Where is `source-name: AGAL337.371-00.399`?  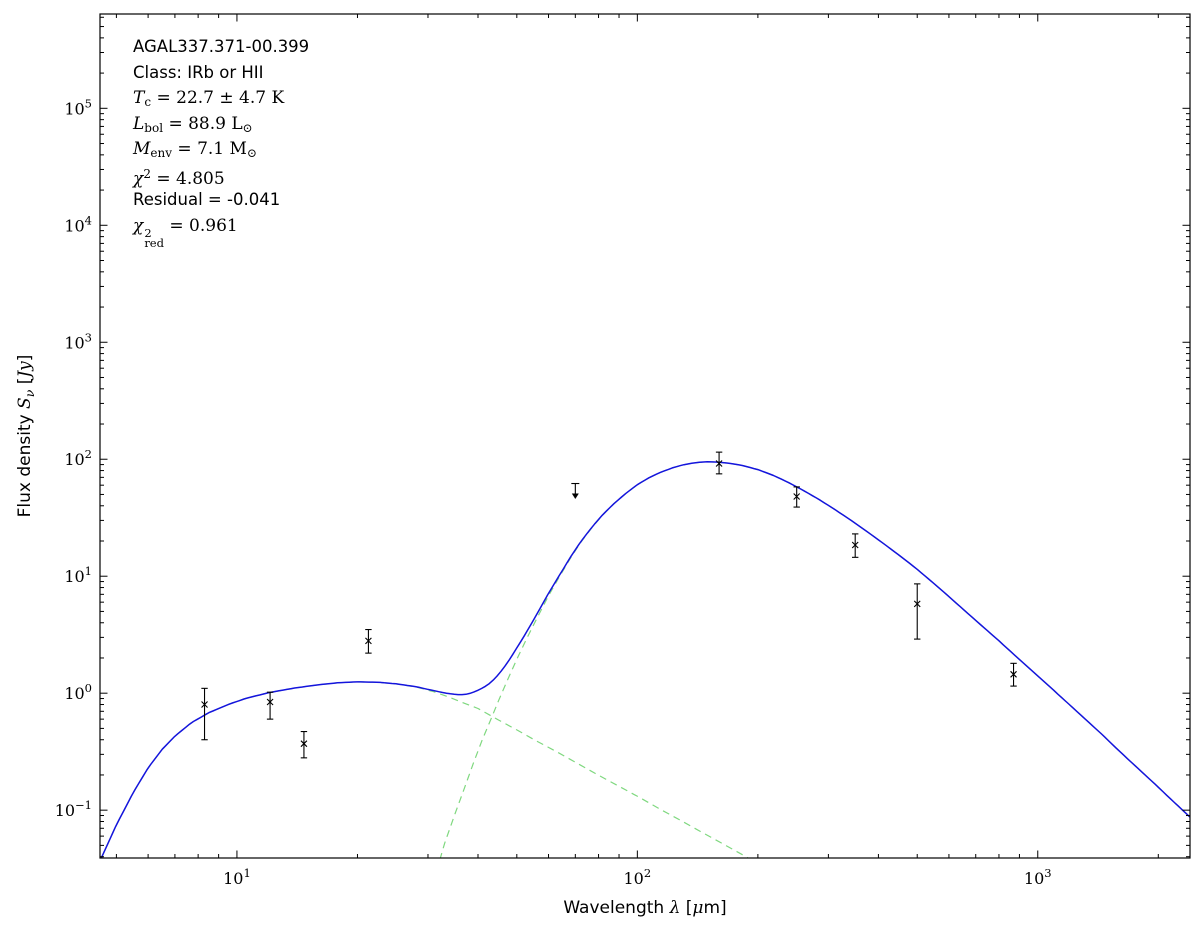
source-name: AGAL337.371-00.399 is located at coordinates (221, 46).